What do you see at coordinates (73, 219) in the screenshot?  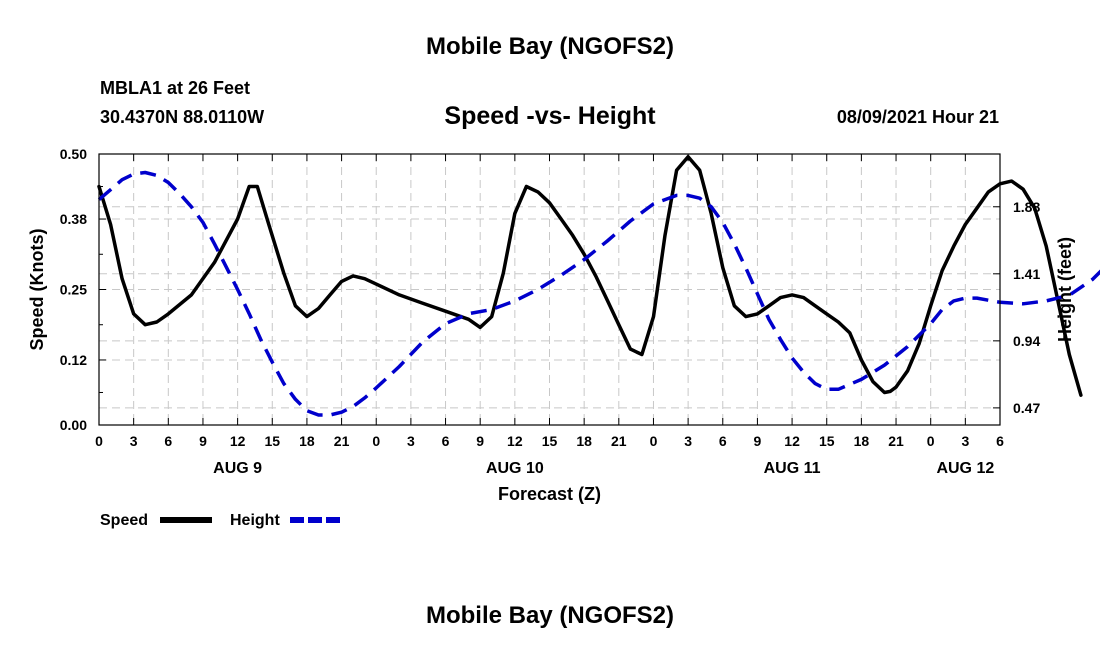 I see `y-left-tick-label: 0.38` at bounding box center [73, 219].